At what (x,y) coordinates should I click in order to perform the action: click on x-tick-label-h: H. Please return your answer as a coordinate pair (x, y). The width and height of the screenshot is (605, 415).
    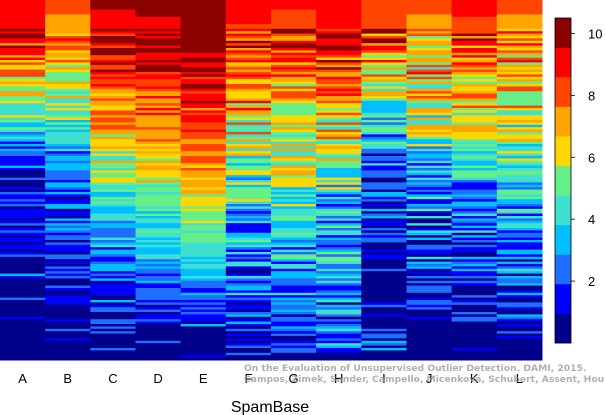
    Looking at the image, I should click on (338, 378).